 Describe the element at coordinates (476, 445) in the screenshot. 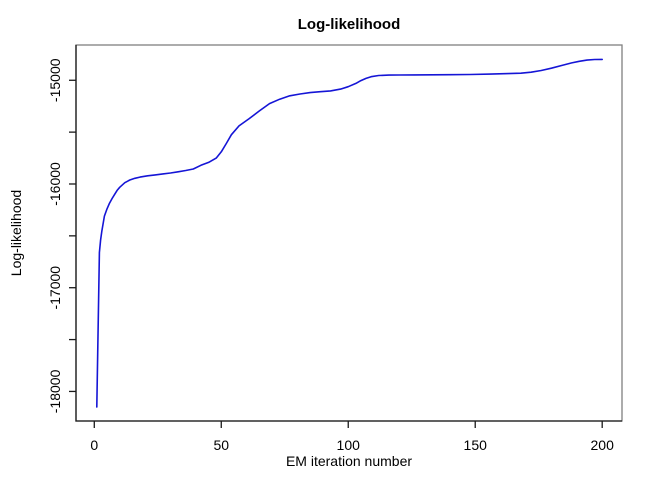

I see `x-tick-label: 150` at that location.